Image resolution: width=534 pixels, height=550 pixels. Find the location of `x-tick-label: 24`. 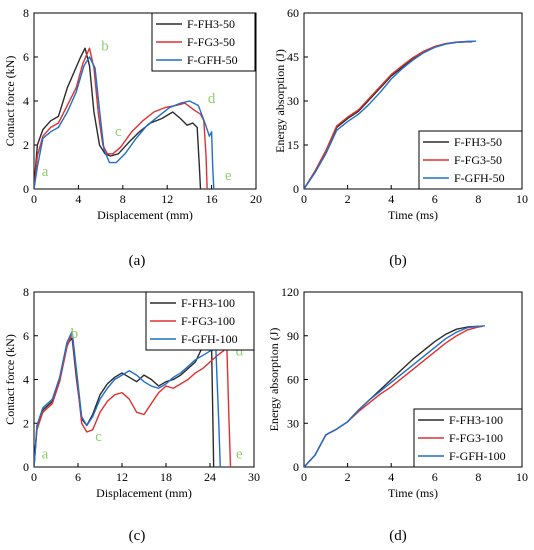

x-tick-label: 24 is located at coordinates (210, 477).